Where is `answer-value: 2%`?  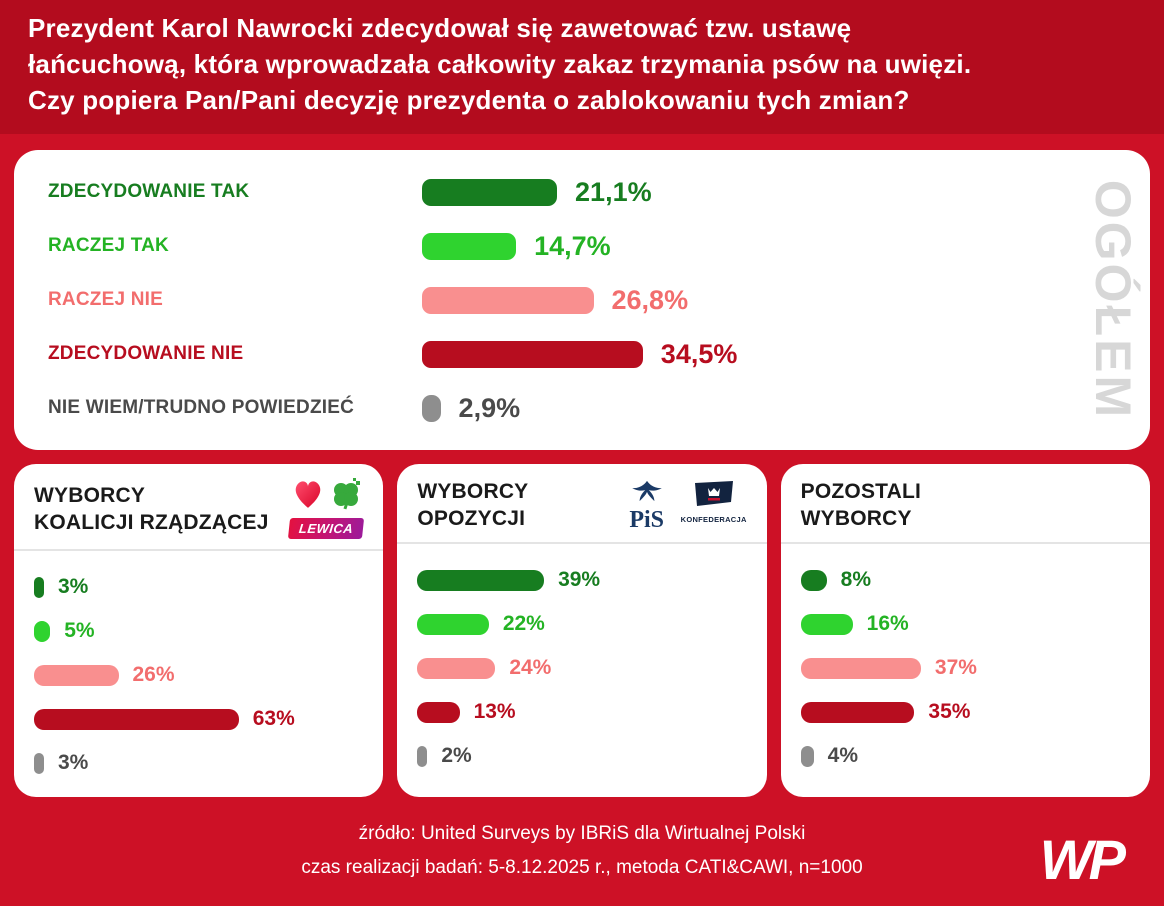
answer-value: 2% is located at coordinates (456, 755).